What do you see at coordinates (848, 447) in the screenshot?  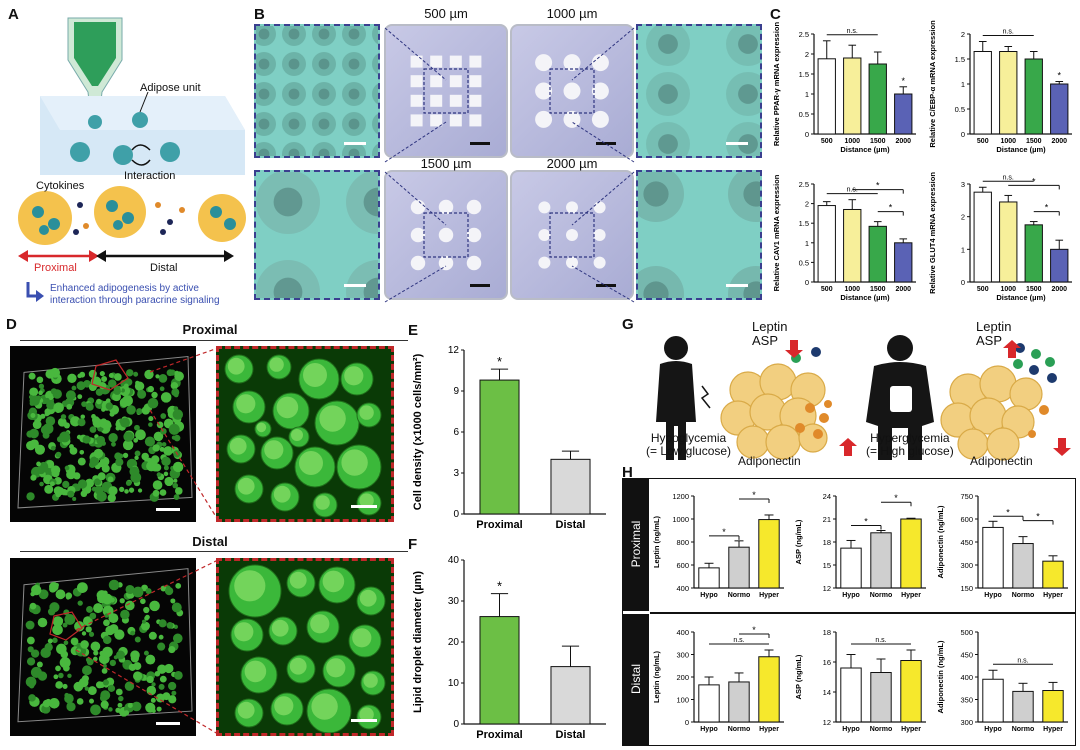 I see `arrow-up-adiponectin-low-icon` at bounding box center [848, 447].